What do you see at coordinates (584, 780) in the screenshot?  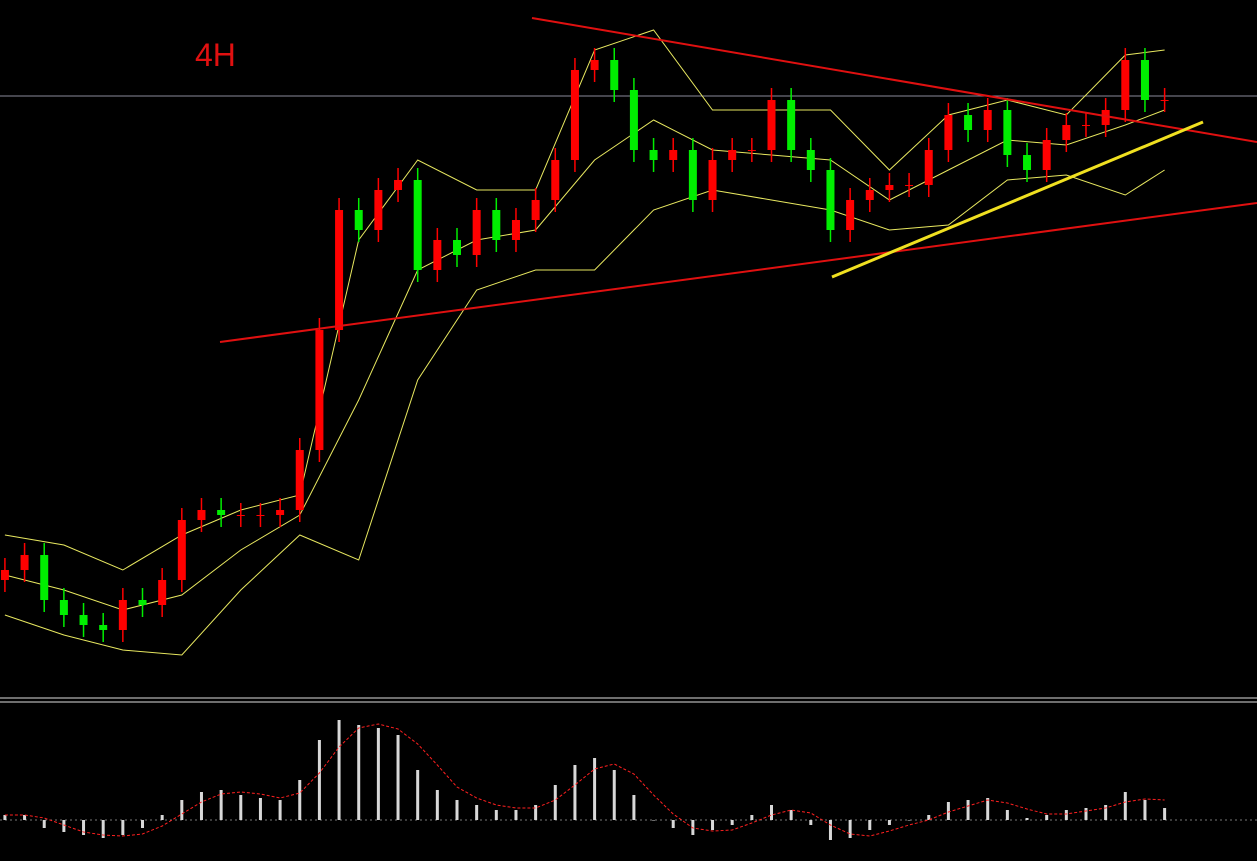 I see `signal-line` at bounding box center [584, 780].